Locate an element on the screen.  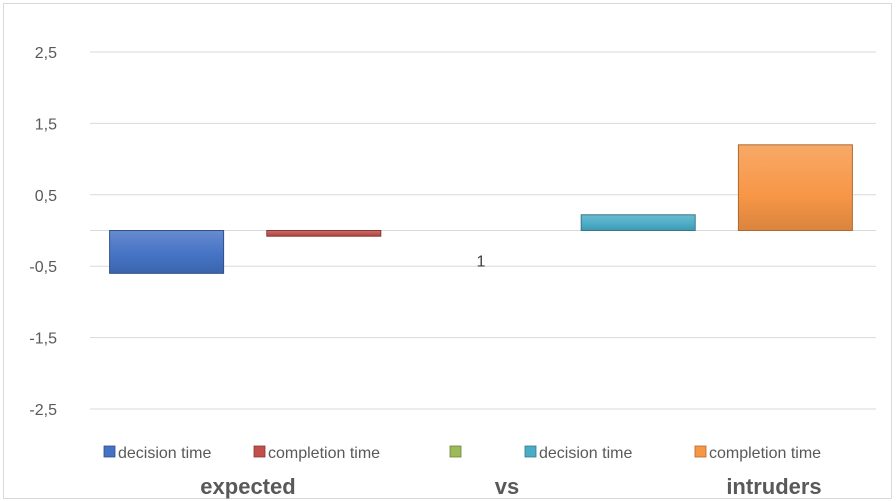
category-labels: expected vs intruders is located at coordinates (510, 486).